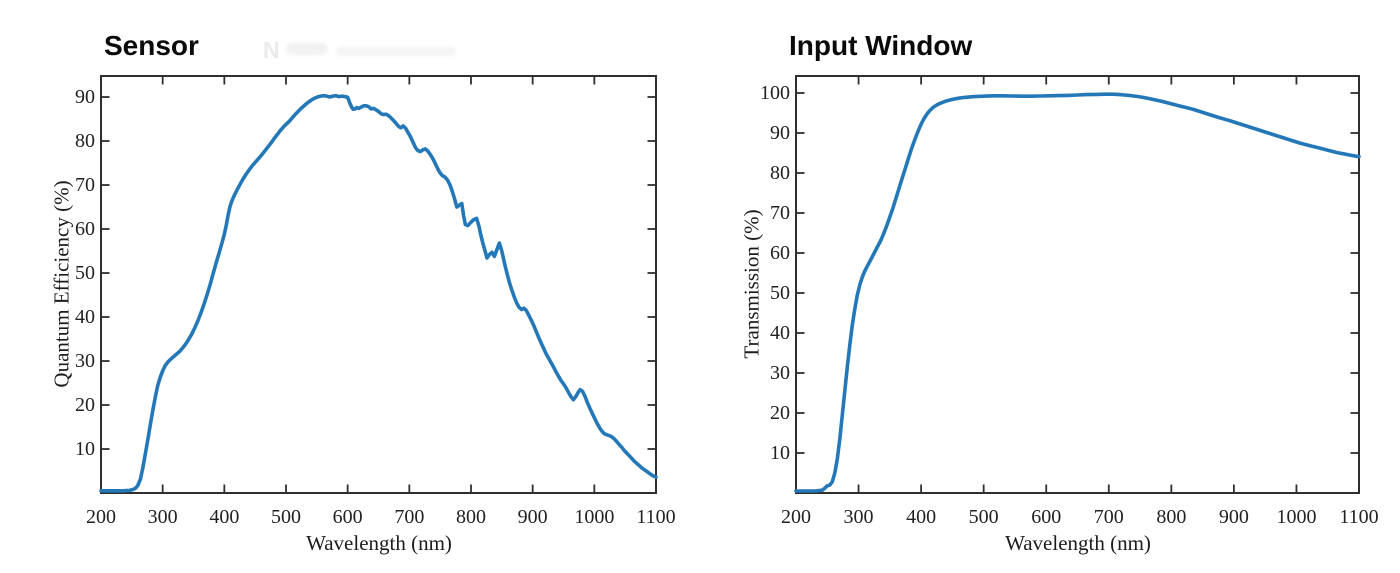  I want to click on watermark: N, so click(359, 50).